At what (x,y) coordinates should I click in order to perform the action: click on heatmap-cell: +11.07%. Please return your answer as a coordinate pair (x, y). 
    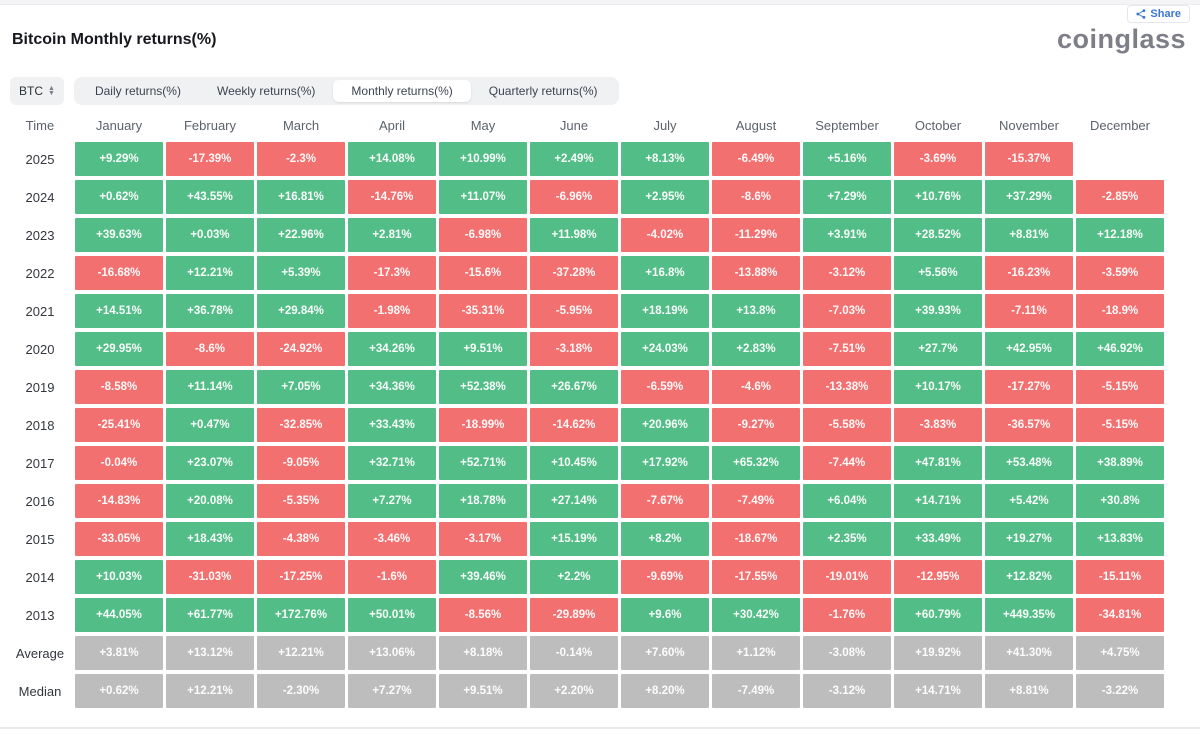
    Looking at the image, I should click on (483, 197).